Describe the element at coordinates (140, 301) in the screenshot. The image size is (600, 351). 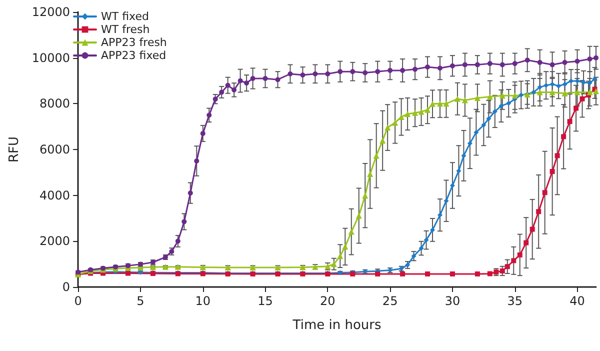
I see `x-tick-label: 5` at that location.